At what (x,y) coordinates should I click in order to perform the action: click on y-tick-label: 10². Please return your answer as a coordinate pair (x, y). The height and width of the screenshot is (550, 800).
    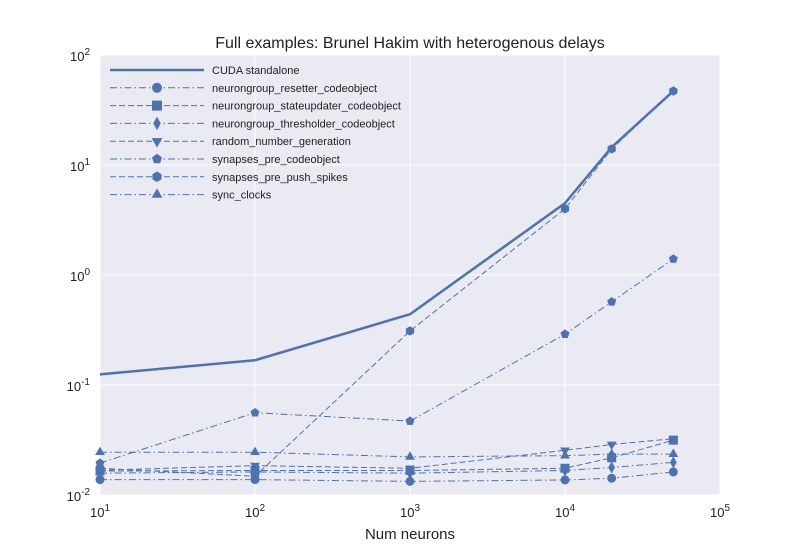
    Looking at the image, I should click on (80, 55).